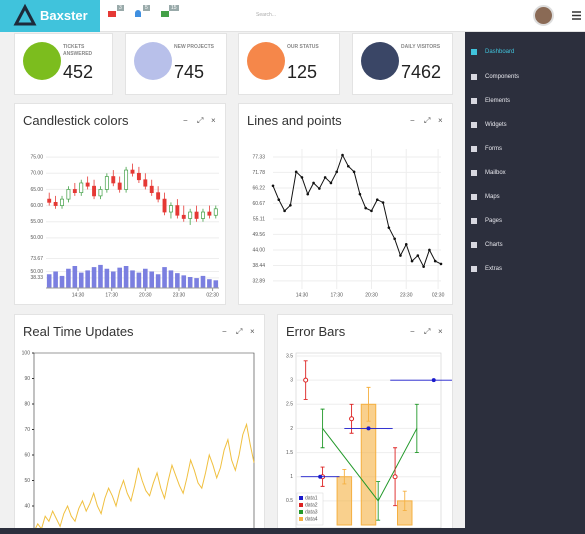 The height and width of the screenshot is (534, 585). Describe the element at coordinates (194, 47) in the screenshot. I see `stat-label: NEW PROJECTS` at that location.